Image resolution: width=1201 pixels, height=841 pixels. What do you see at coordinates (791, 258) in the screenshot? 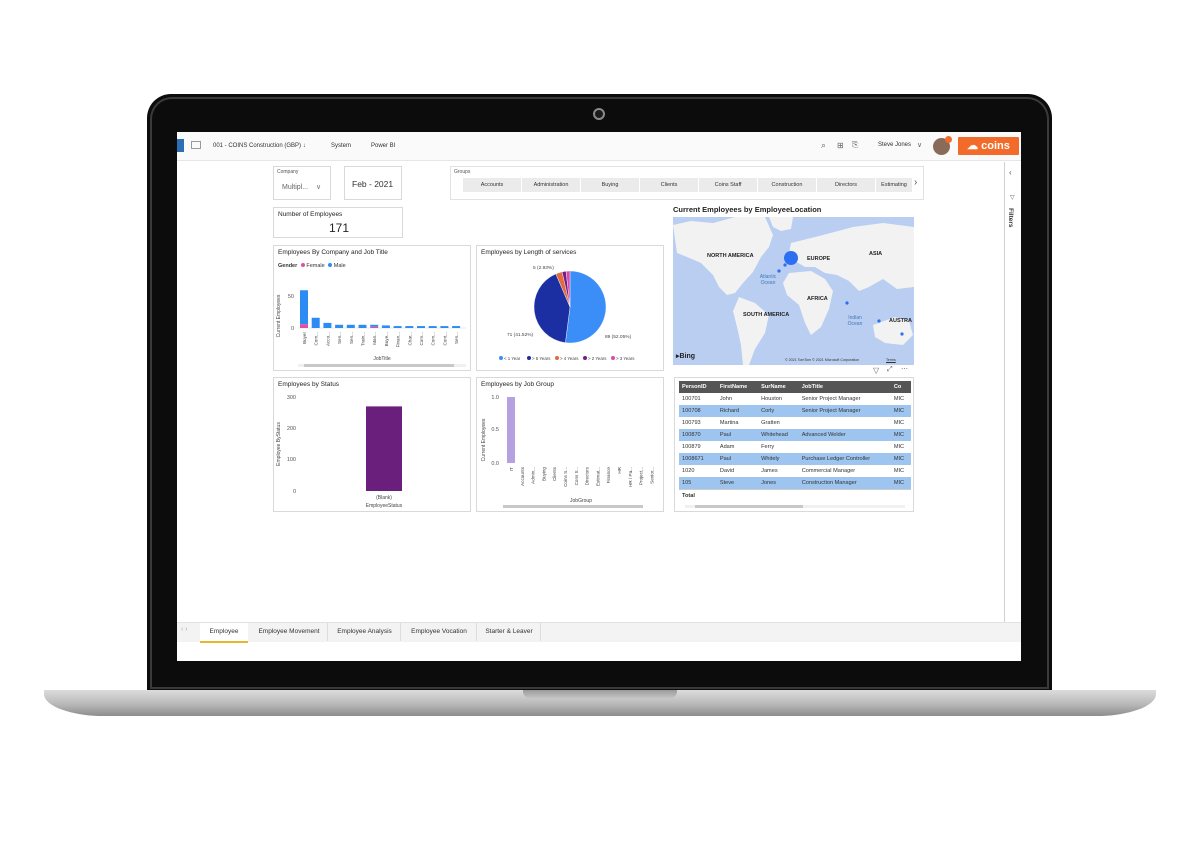
I see `location-bubble-uk` at bounding box center [791, 258].